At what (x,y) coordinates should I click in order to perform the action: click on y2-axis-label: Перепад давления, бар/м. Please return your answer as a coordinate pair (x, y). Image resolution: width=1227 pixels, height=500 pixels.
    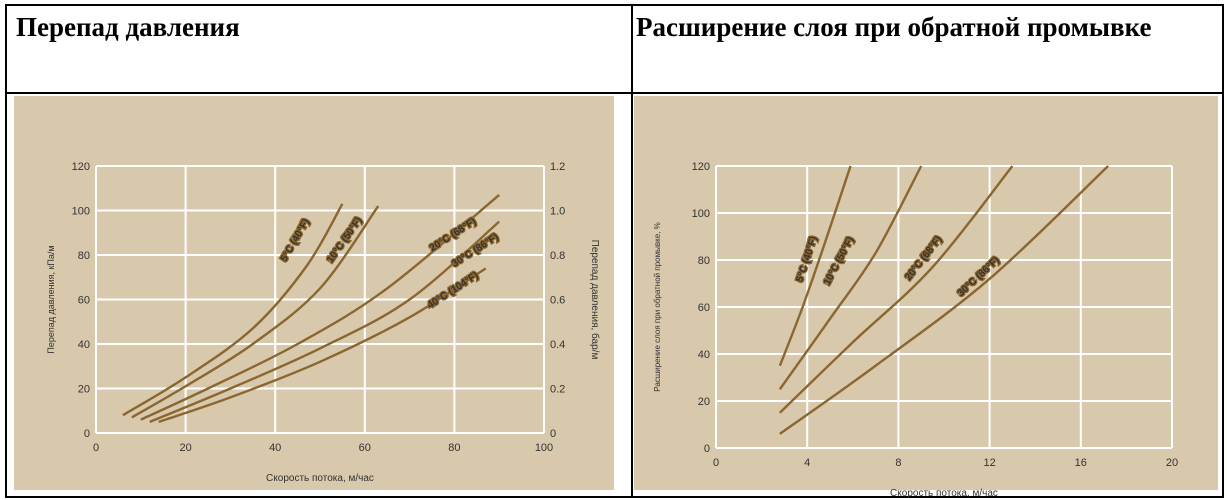
    Looking at the image, I should click on (595, 300).